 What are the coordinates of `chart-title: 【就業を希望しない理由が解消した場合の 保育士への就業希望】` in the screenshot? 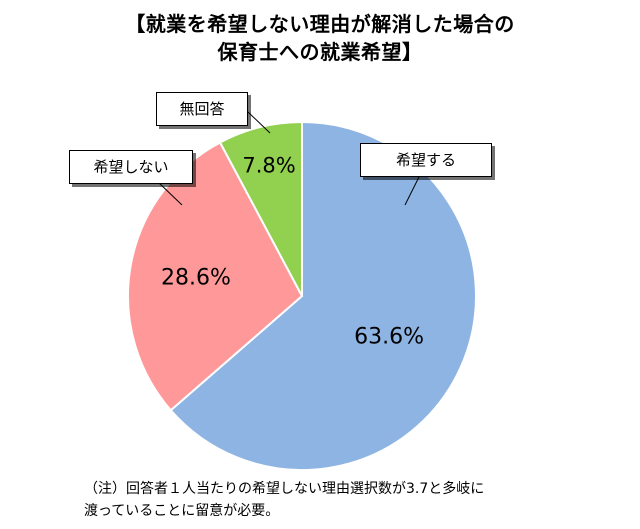 It's located at (320, 38).